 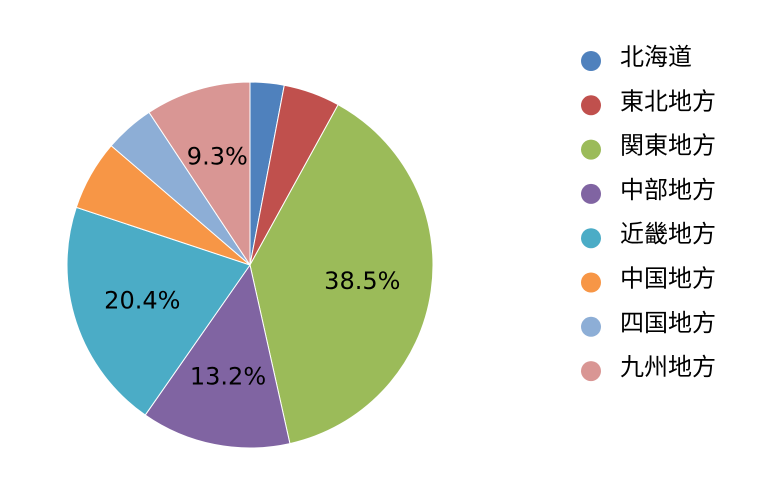 What do you see at coordinates (656, 57) in the screenshot?
I see `legend-label: 北海道` at bounding box center [656, 57].